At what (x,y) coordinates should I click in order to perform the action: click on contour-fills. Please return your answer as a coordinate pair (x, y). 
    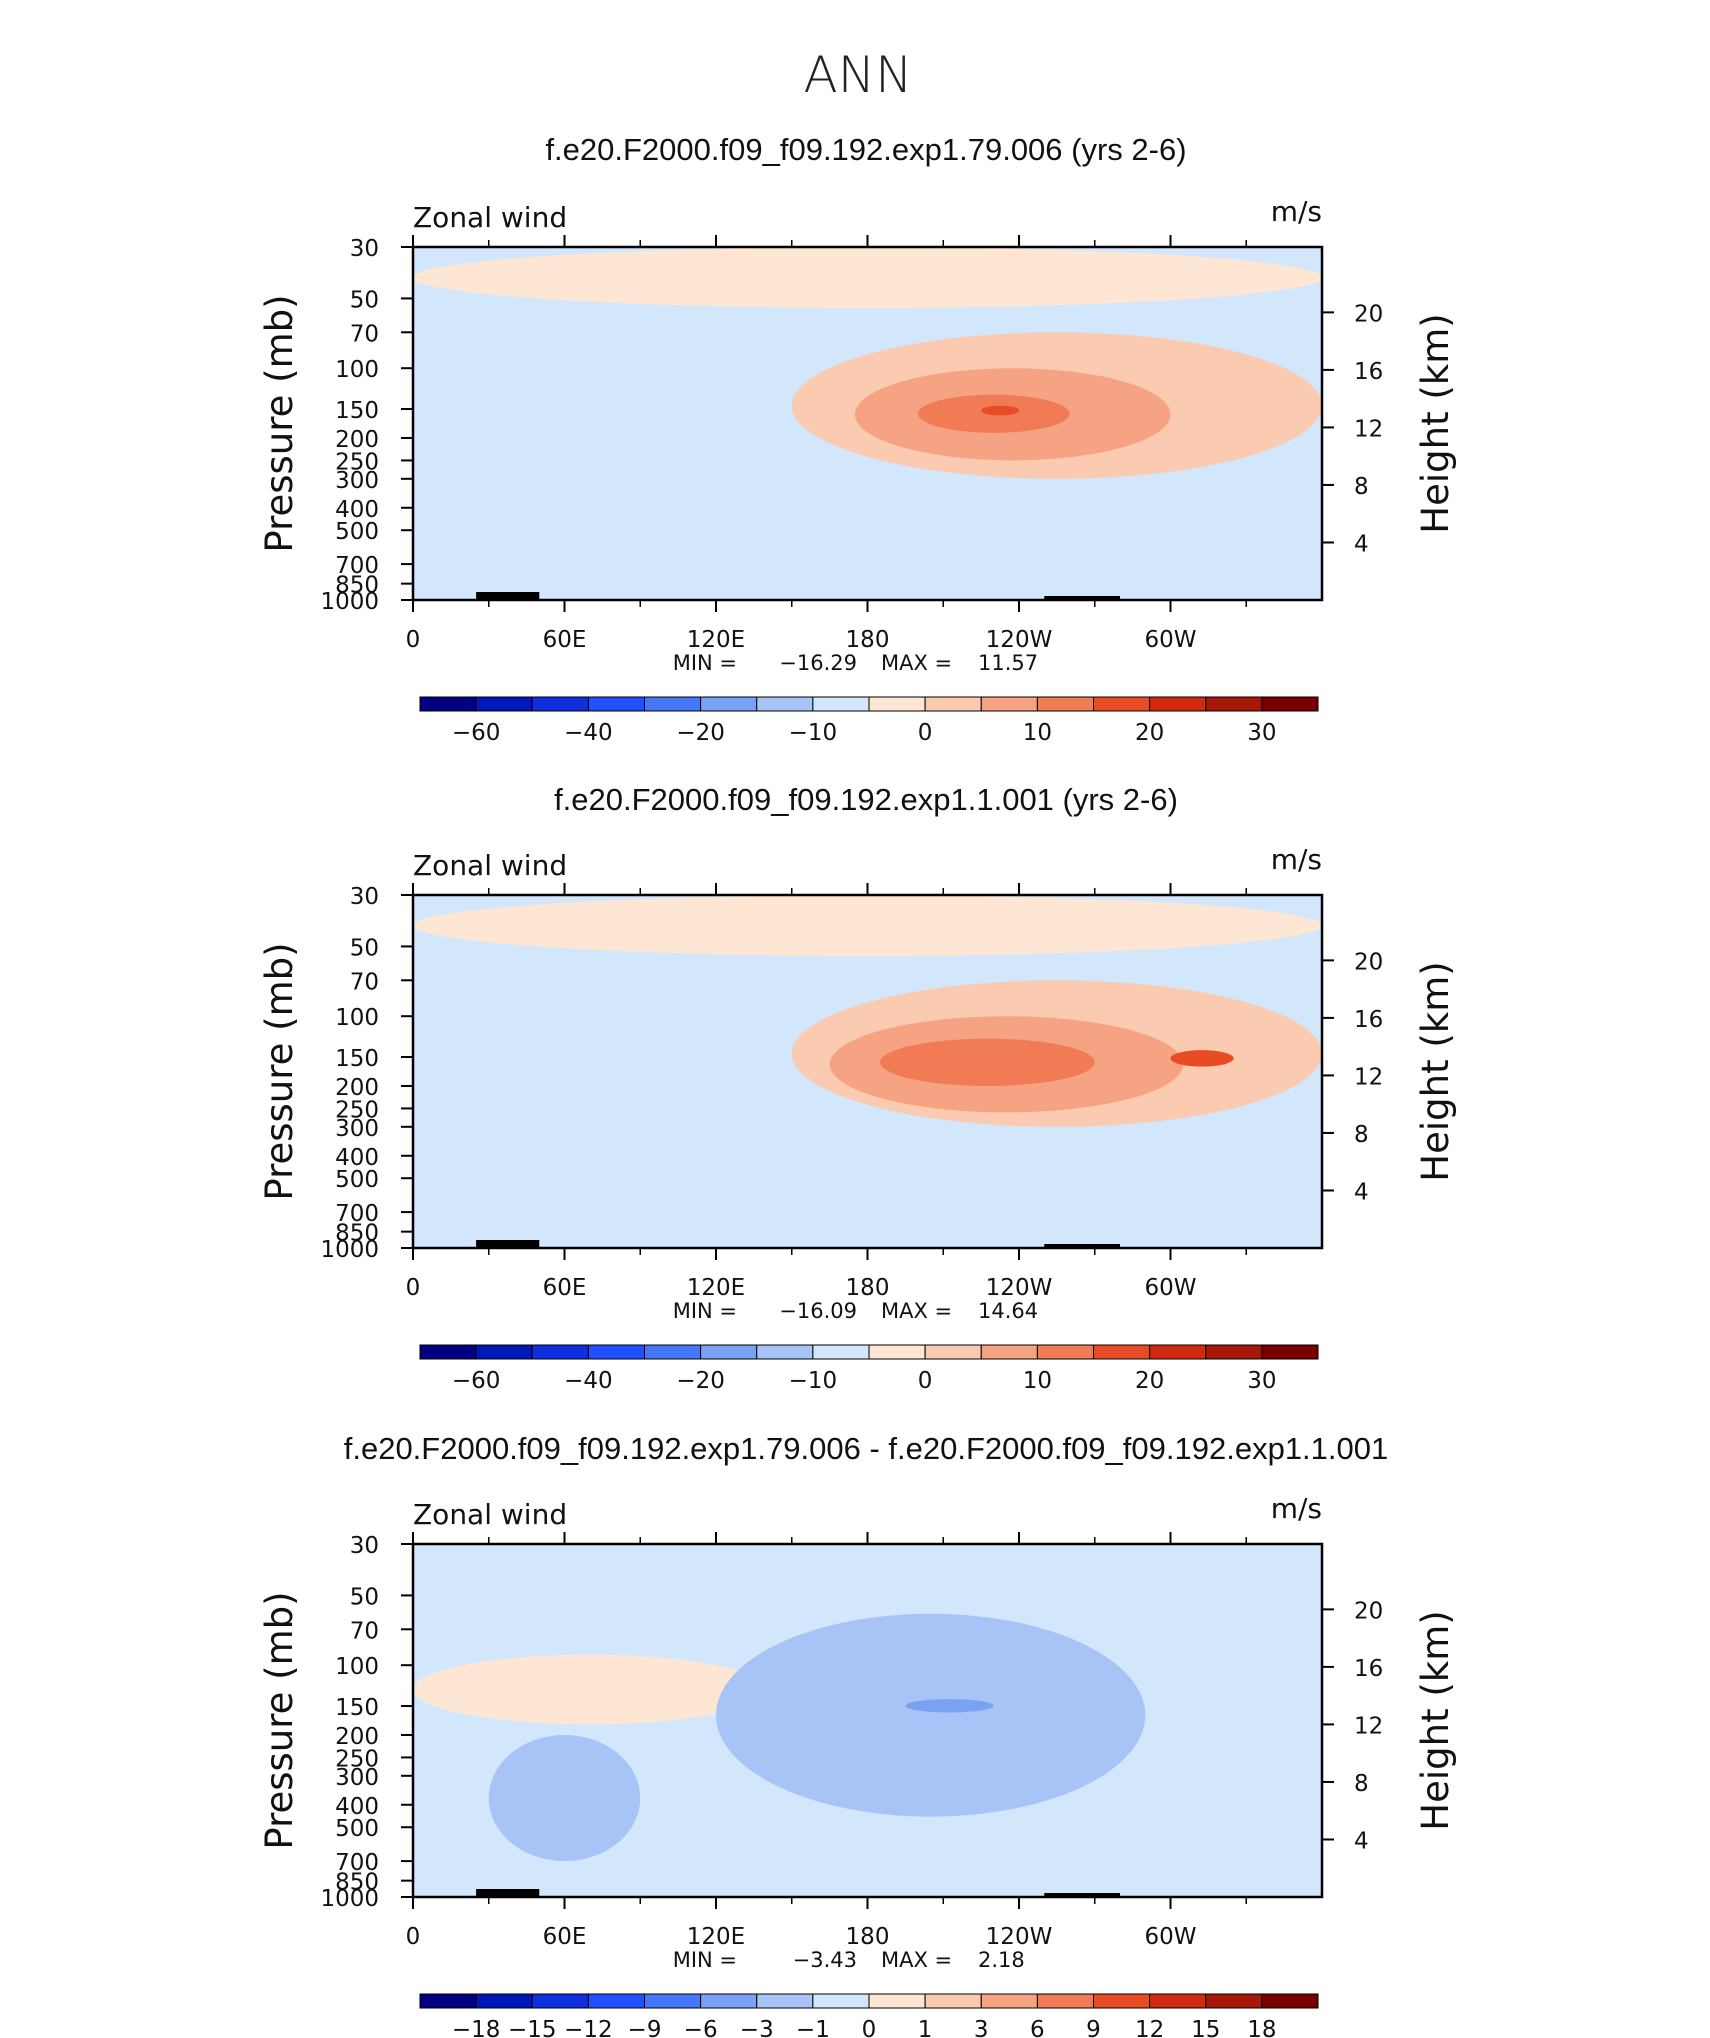
    Looking at the image, I should click on (867, 363).